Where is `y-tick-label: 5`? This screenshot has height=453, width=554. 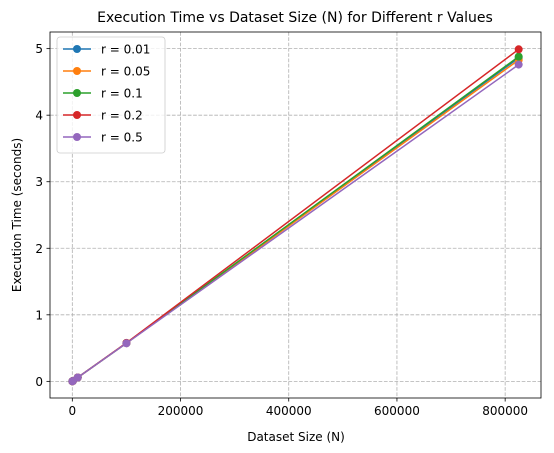
y-tick-label: 5 is located at coordinates (39, 49).